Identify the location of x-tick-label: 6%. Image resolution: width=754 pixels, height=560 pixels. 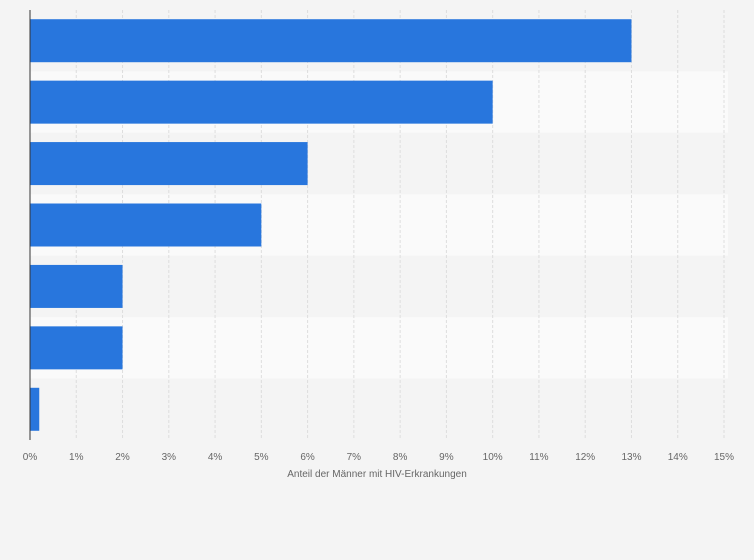
(307, 457).